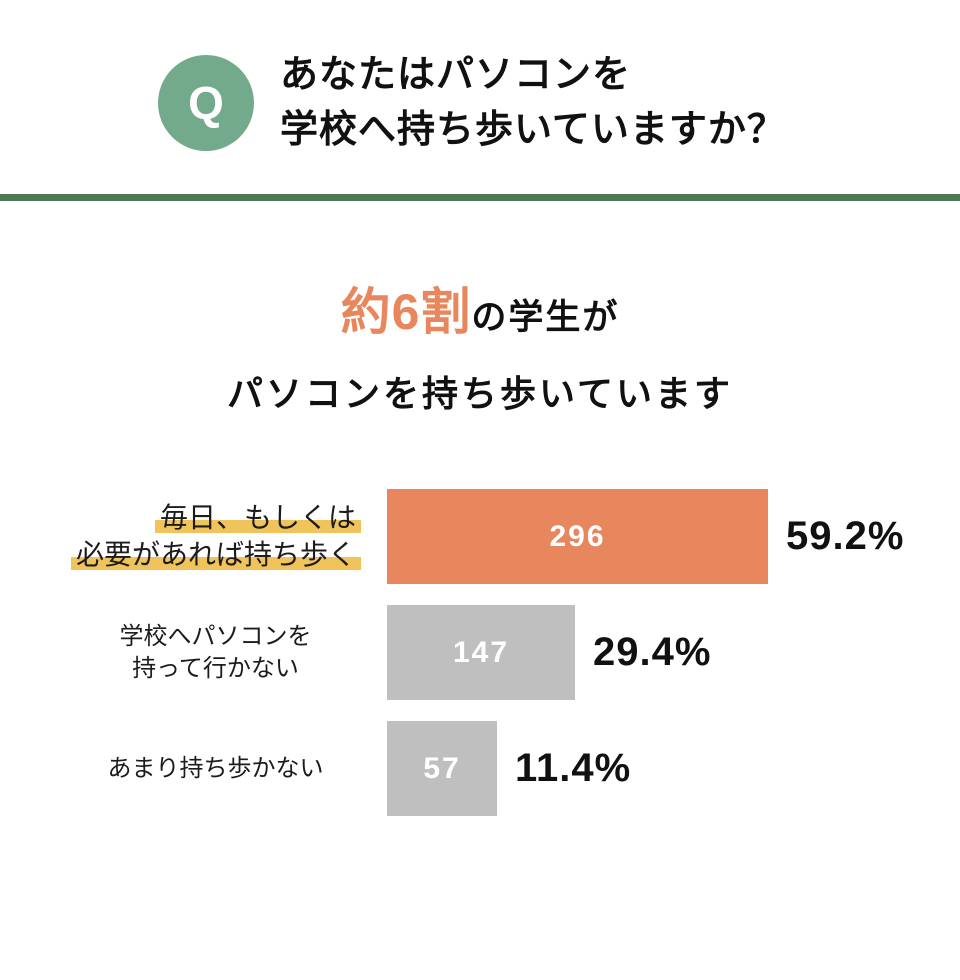 Image resolution: width=960 pixels, height=980 pixels. I want to click on bar-label-3: あまり持ち歩かない, so click(193, 768).